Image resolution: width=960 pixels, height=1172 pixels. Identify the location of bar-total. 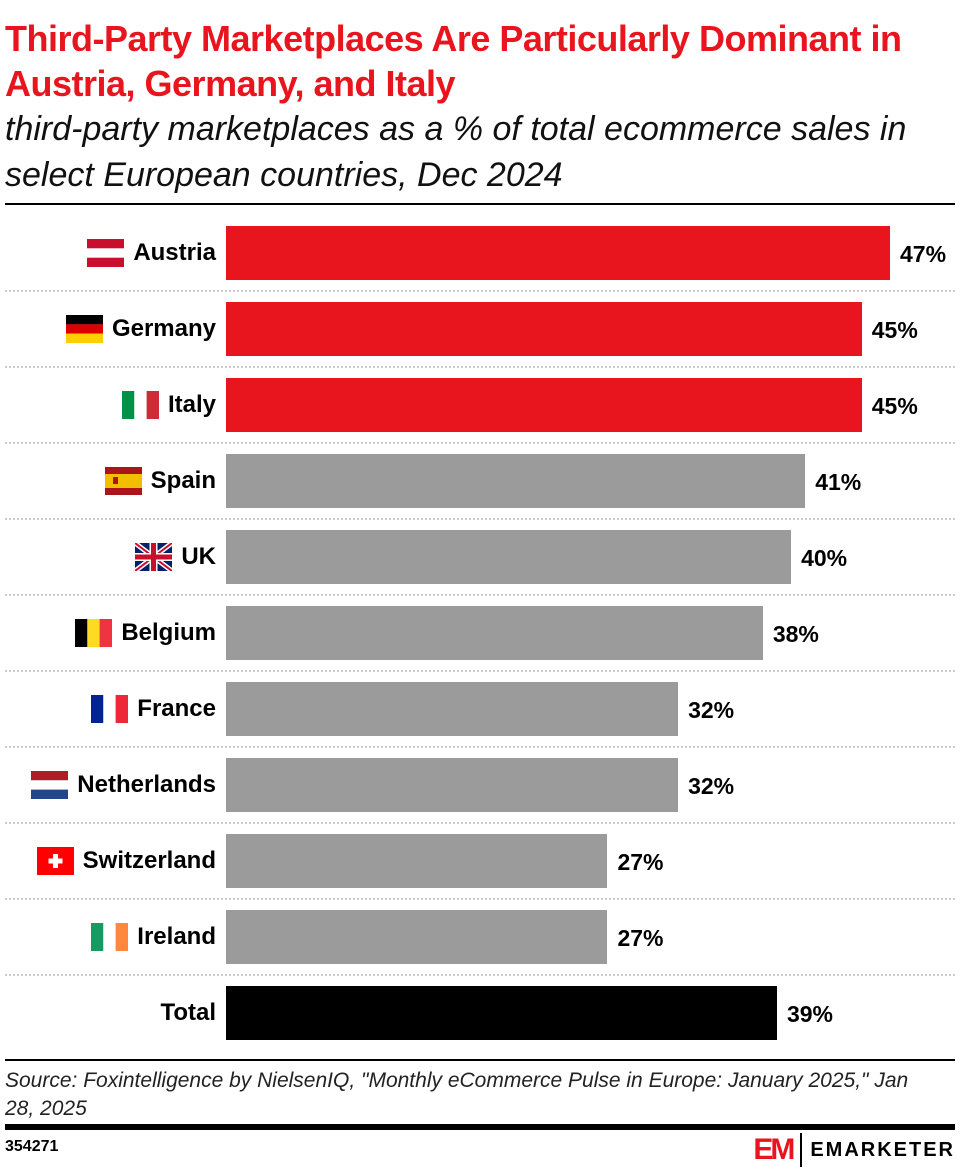
(501, 1013).